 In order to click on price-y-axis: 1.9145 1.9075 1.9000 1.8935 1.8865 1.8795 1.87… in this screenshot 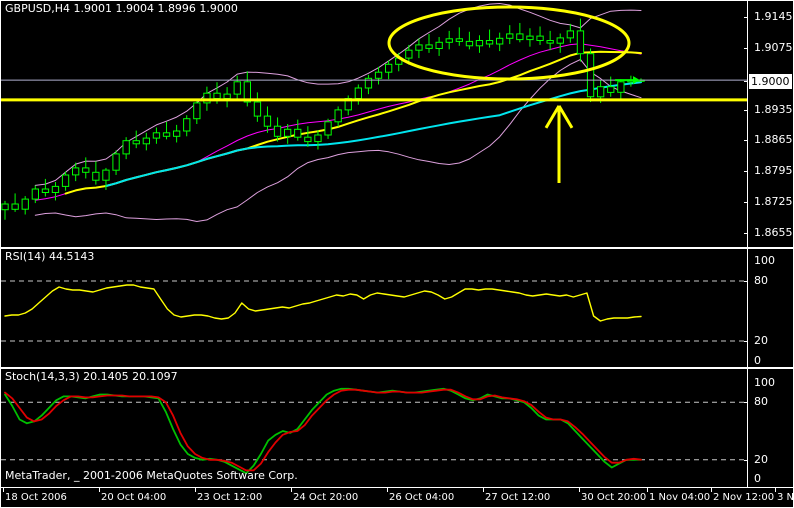, I will do `click(768, 124)`.